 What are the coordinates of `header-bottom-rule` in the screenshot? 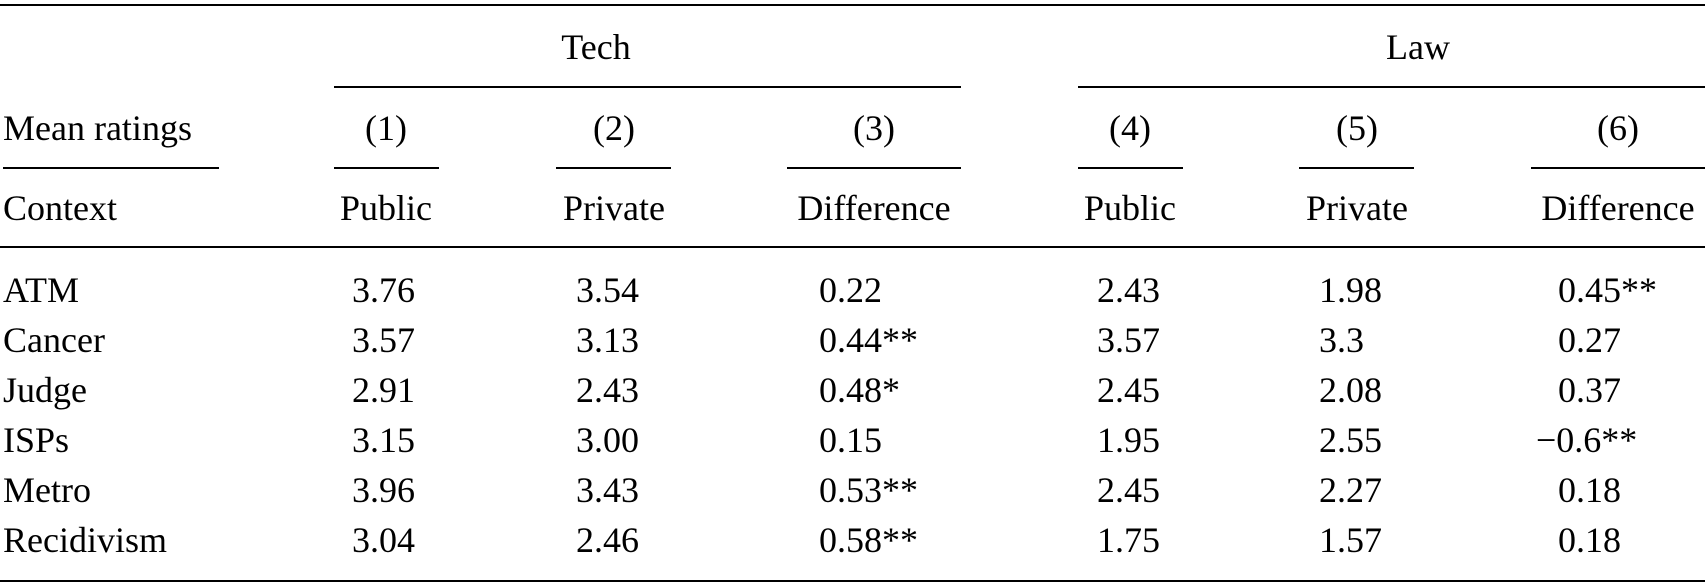 It's located at (852, 247).